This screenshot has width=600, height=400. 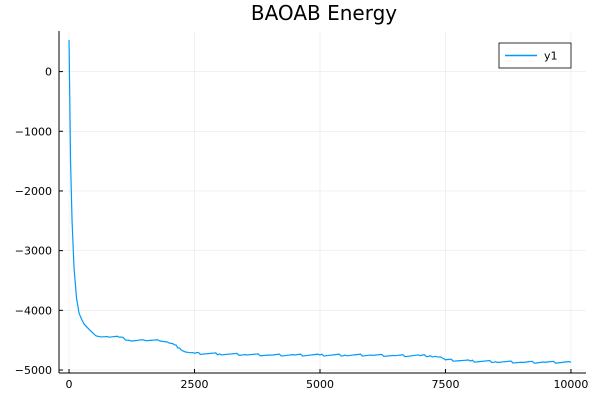 What do you see at coordinates (570, 384) in the screenshot?
I see `x-tick-label: 10000` at bounding box center [570, 384].